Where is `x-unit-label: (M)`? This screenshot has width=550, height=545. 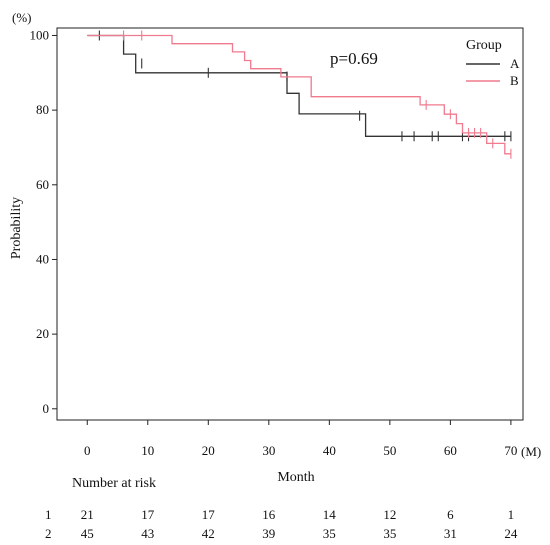 x-unit-label: (M) is located at coordinates (531, 451).